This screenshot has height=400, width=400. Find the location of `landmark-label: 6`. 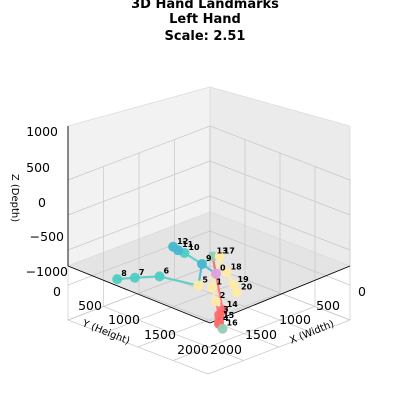

landmark-label: 6 is located at coordinates (167, 270).